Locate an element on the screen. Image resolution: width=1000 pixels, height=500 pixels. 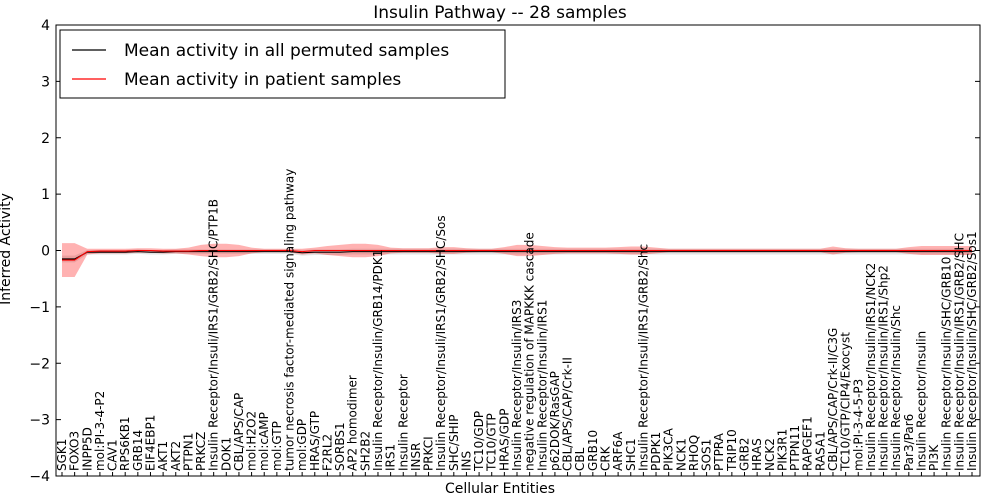
x-tick-label: PIK3CA is located at coordinates (669, 449).